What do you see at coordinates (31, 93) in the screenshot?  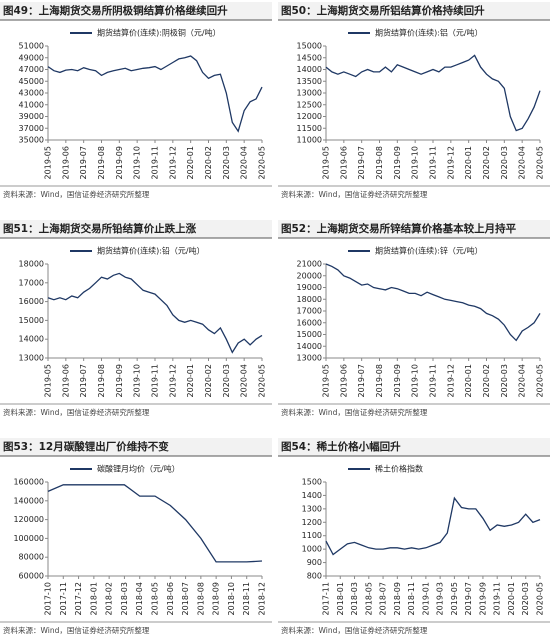 I see `y-tick-label: 43000` at bounding box center [31, 93].